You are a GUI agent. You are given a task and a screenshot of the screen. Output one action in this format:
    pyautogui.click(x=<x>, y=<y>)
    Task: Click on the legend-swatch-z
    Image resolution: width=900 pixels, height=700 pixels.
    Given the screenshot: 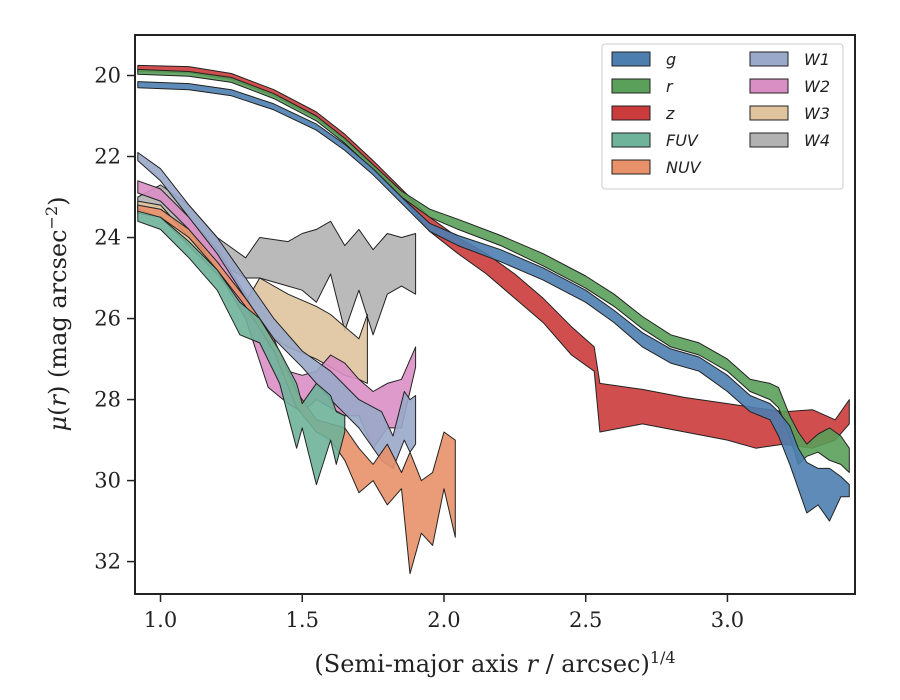 What is the action you would take?
    pyautogui.click(x=631, y=113)
    